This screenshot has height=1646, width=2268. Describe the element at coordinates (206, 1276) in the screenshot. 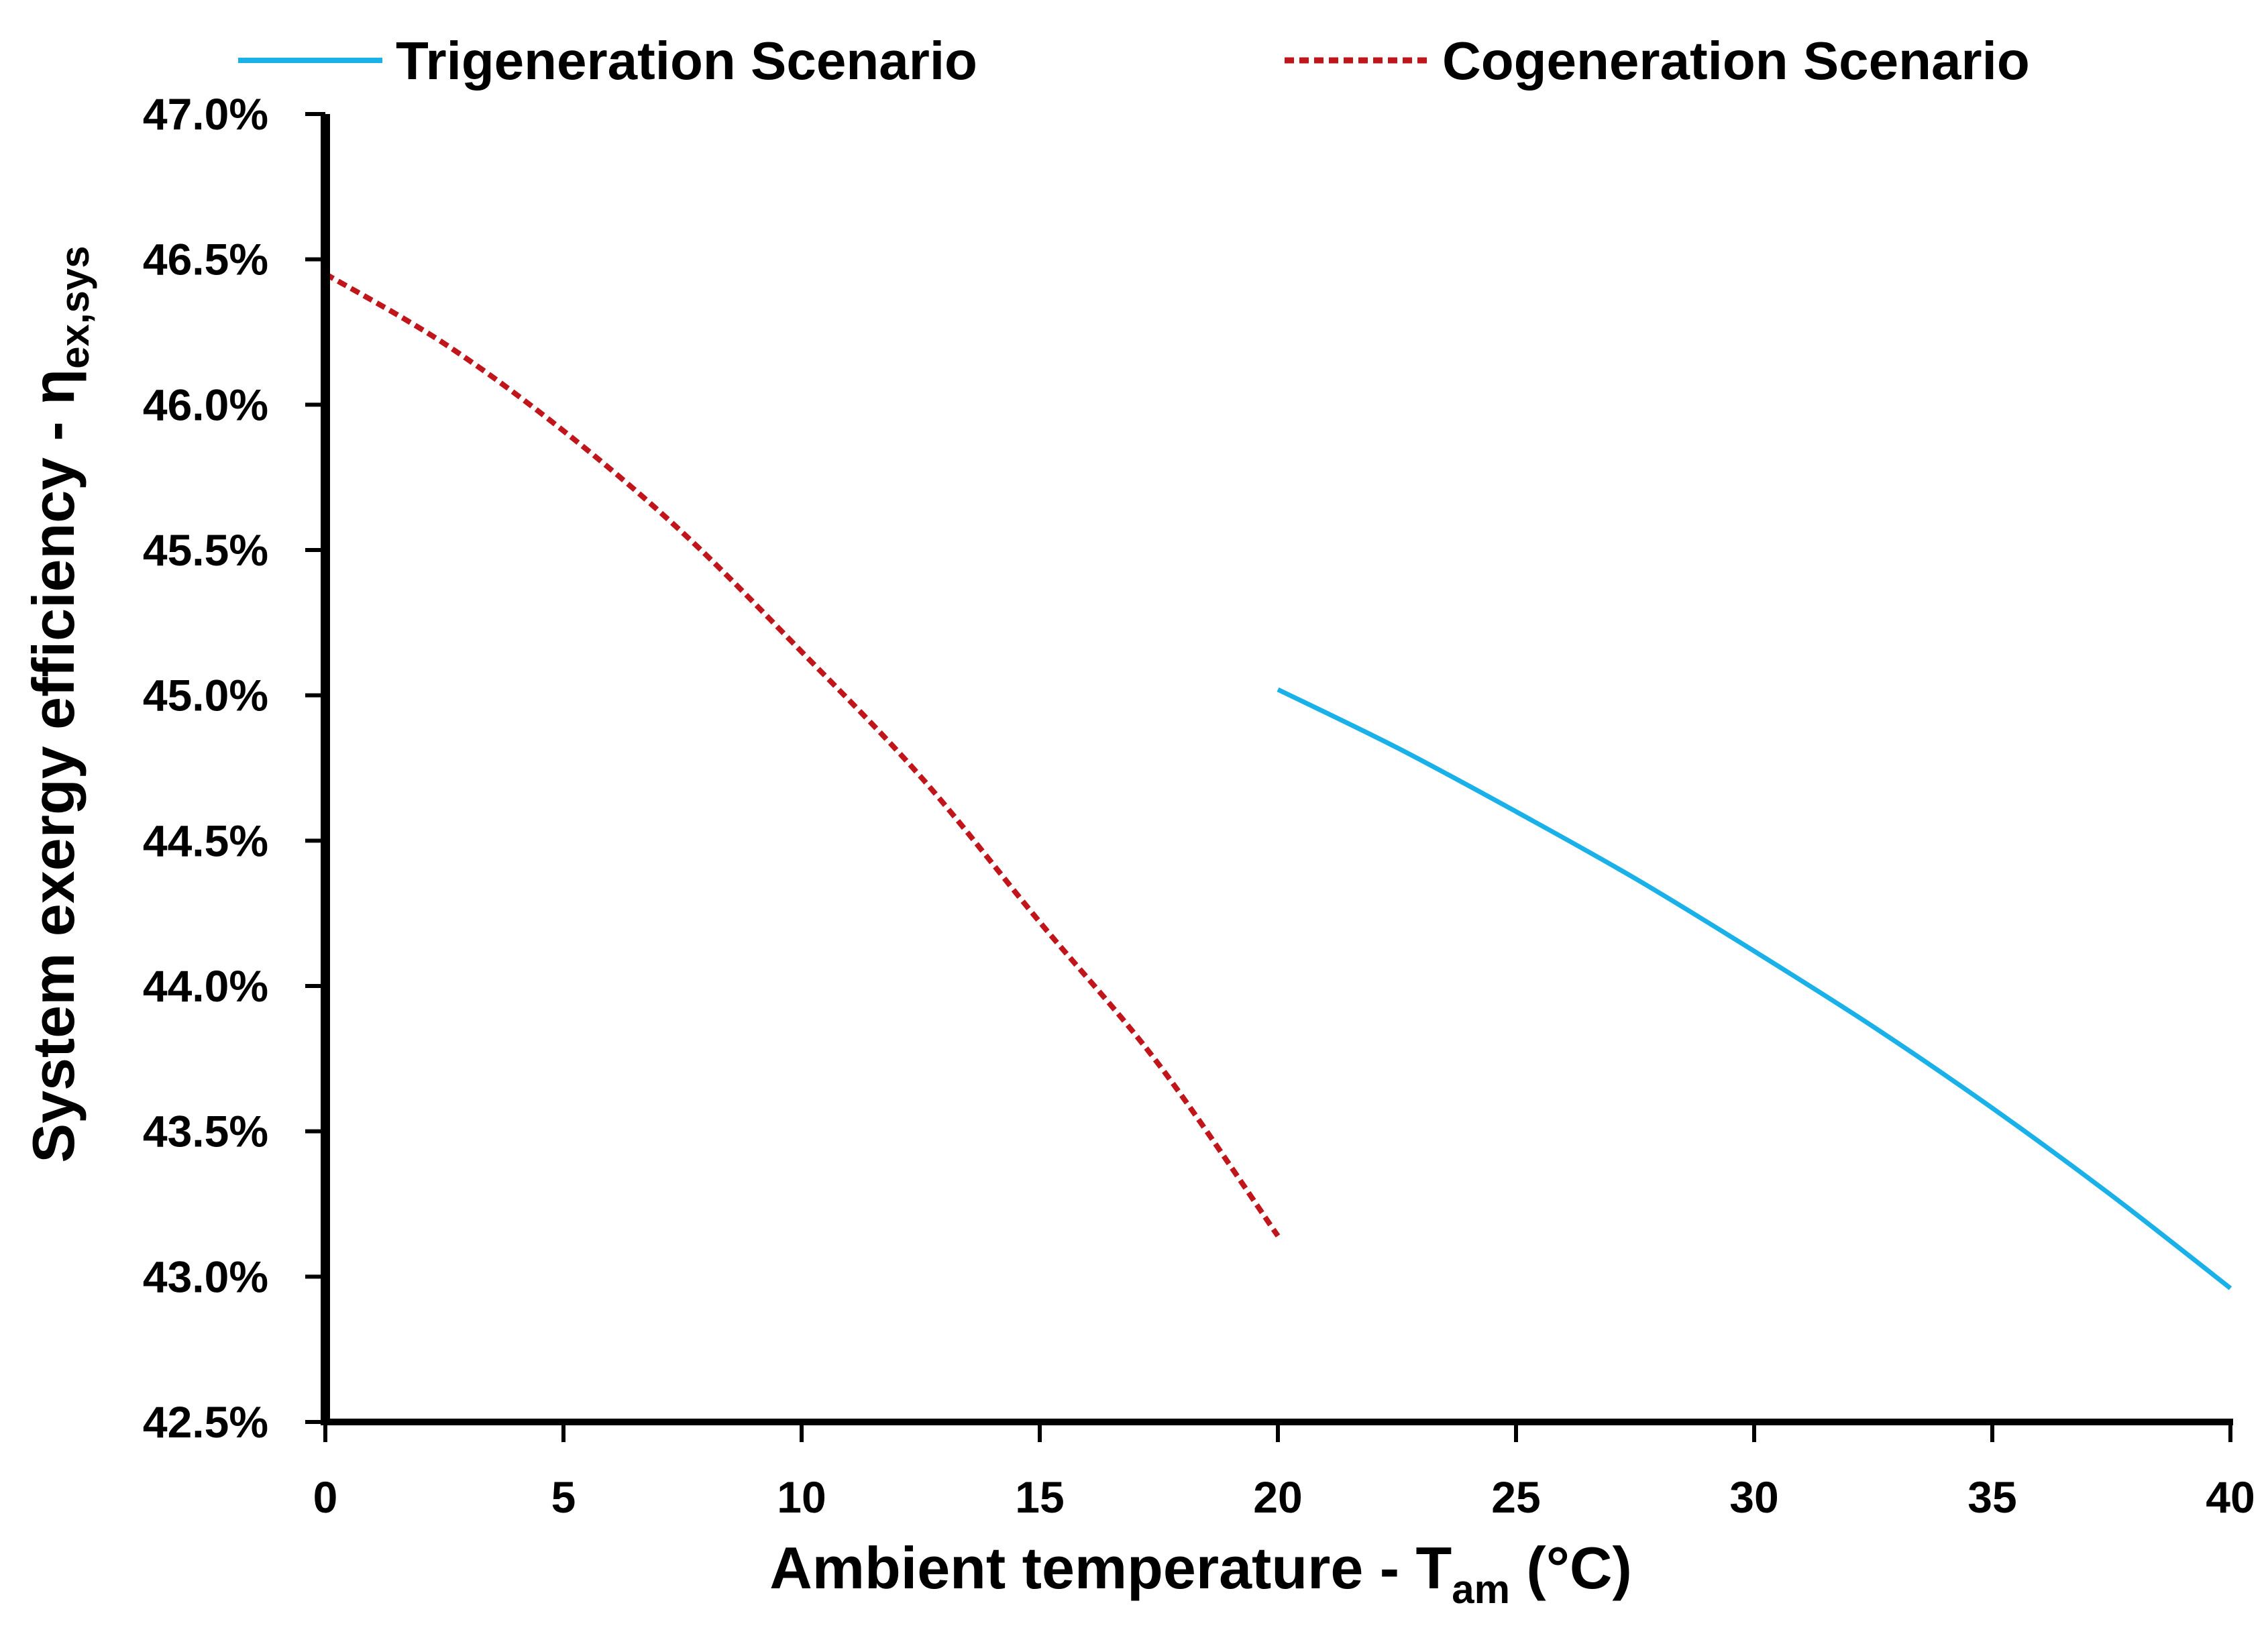

I see `y-tick-label: 43.0%` at that location.